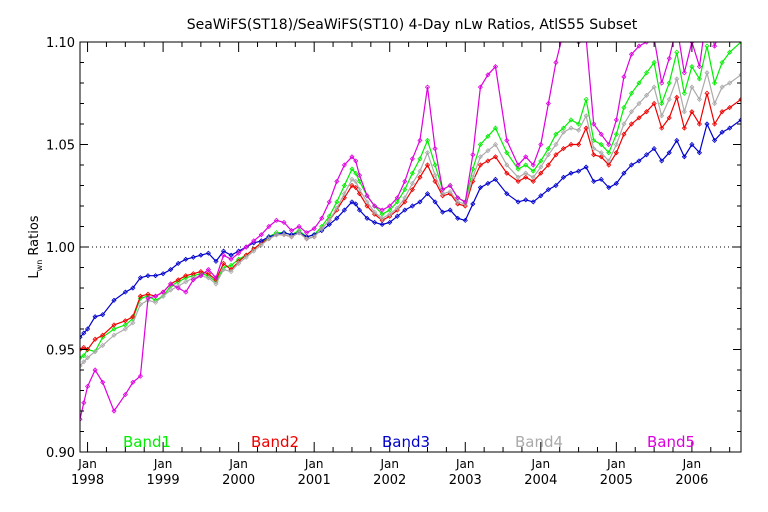  Describe the element at coordinates (238, 480) in the screenshot. I see `x-tick-year: 2000` at that location.